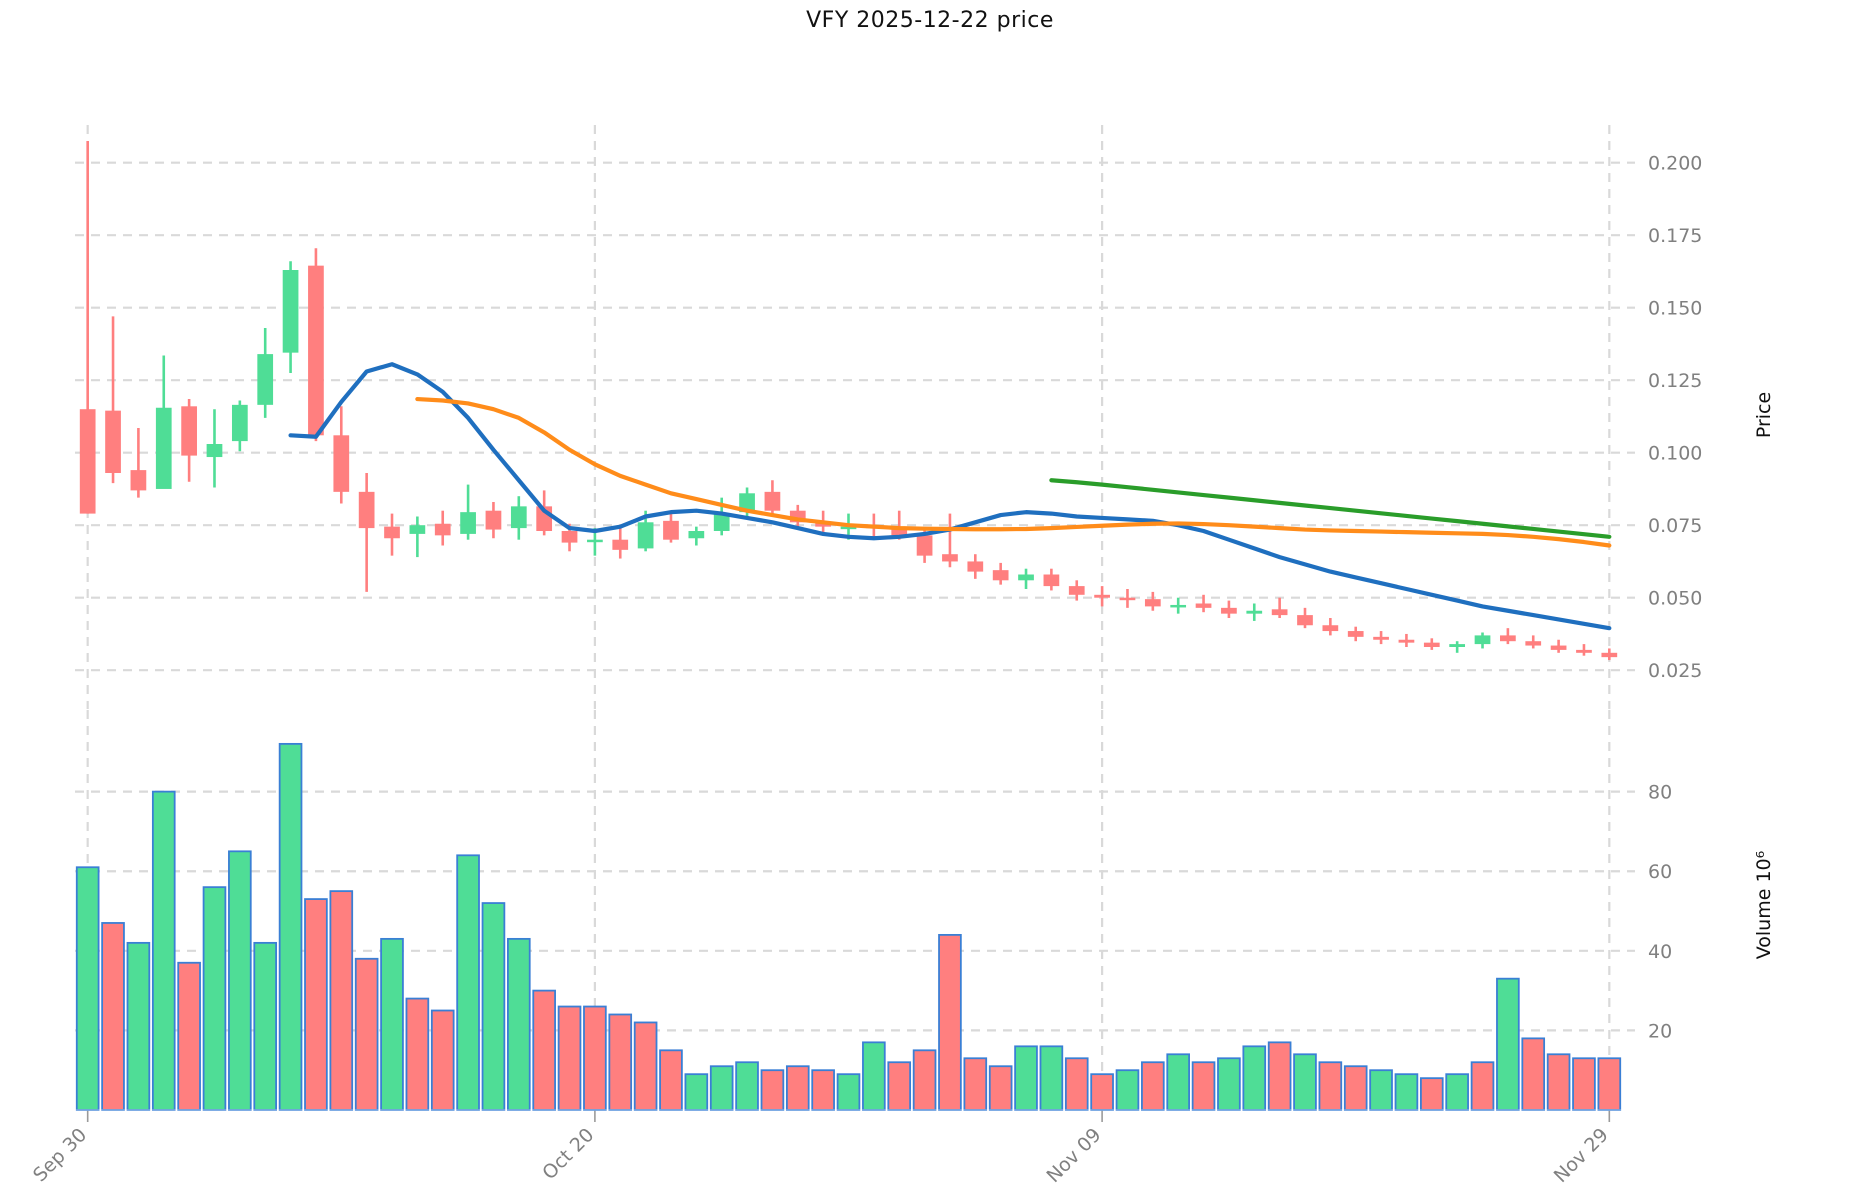 The image size is (1860, 1202). Describe the element at coordinates (1675, 236) in the screenshot. I see `price-ytick-label: 0.175` at that location.